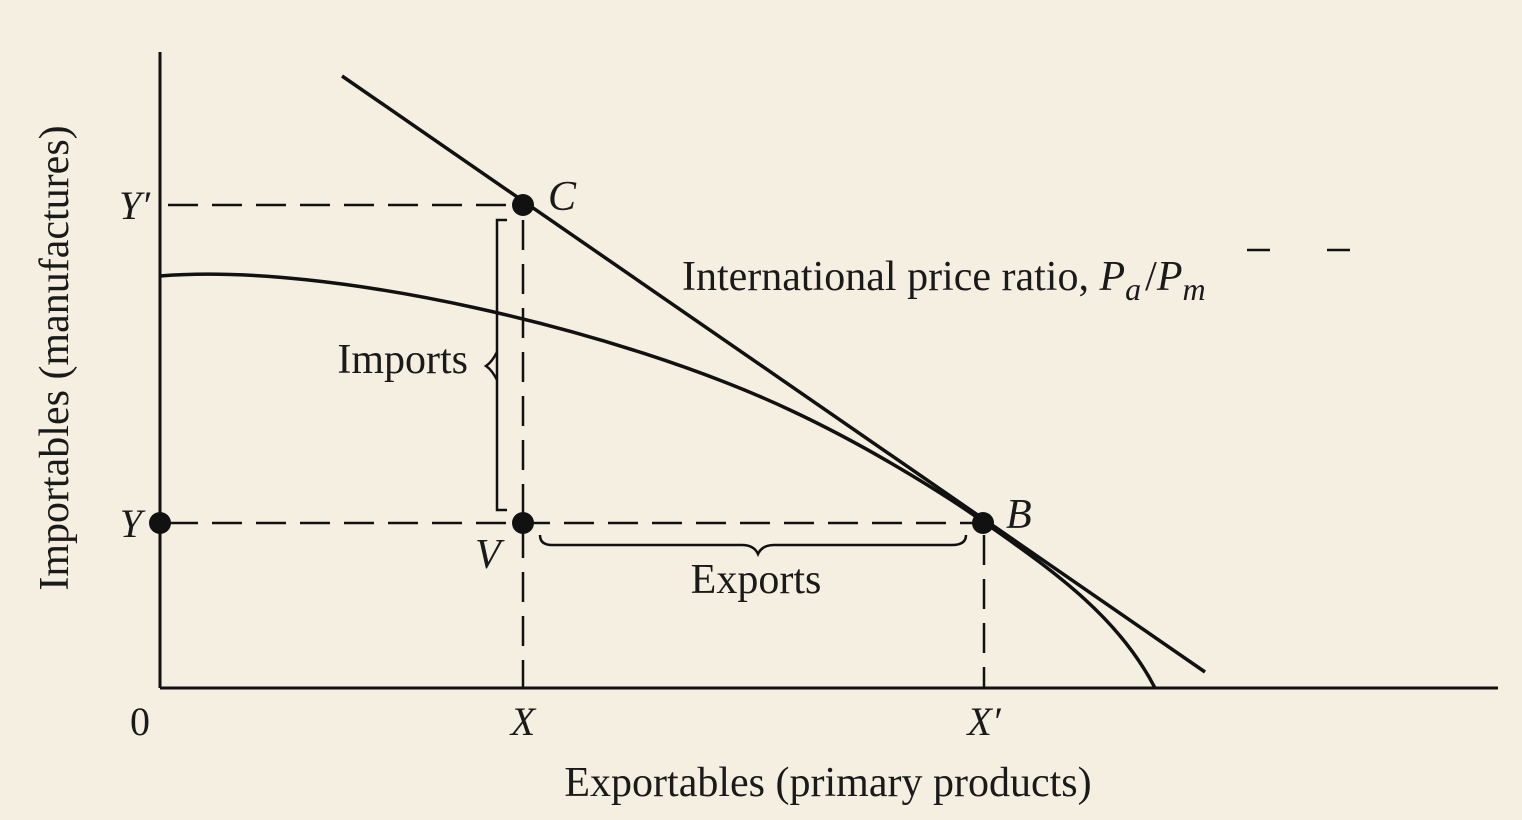 The width and height of the screenshot is (1522, 820). What do you see at coordinates (140, 721) in the screenshot?
I see `origin-label: 0` at bounding box center [140, 721].